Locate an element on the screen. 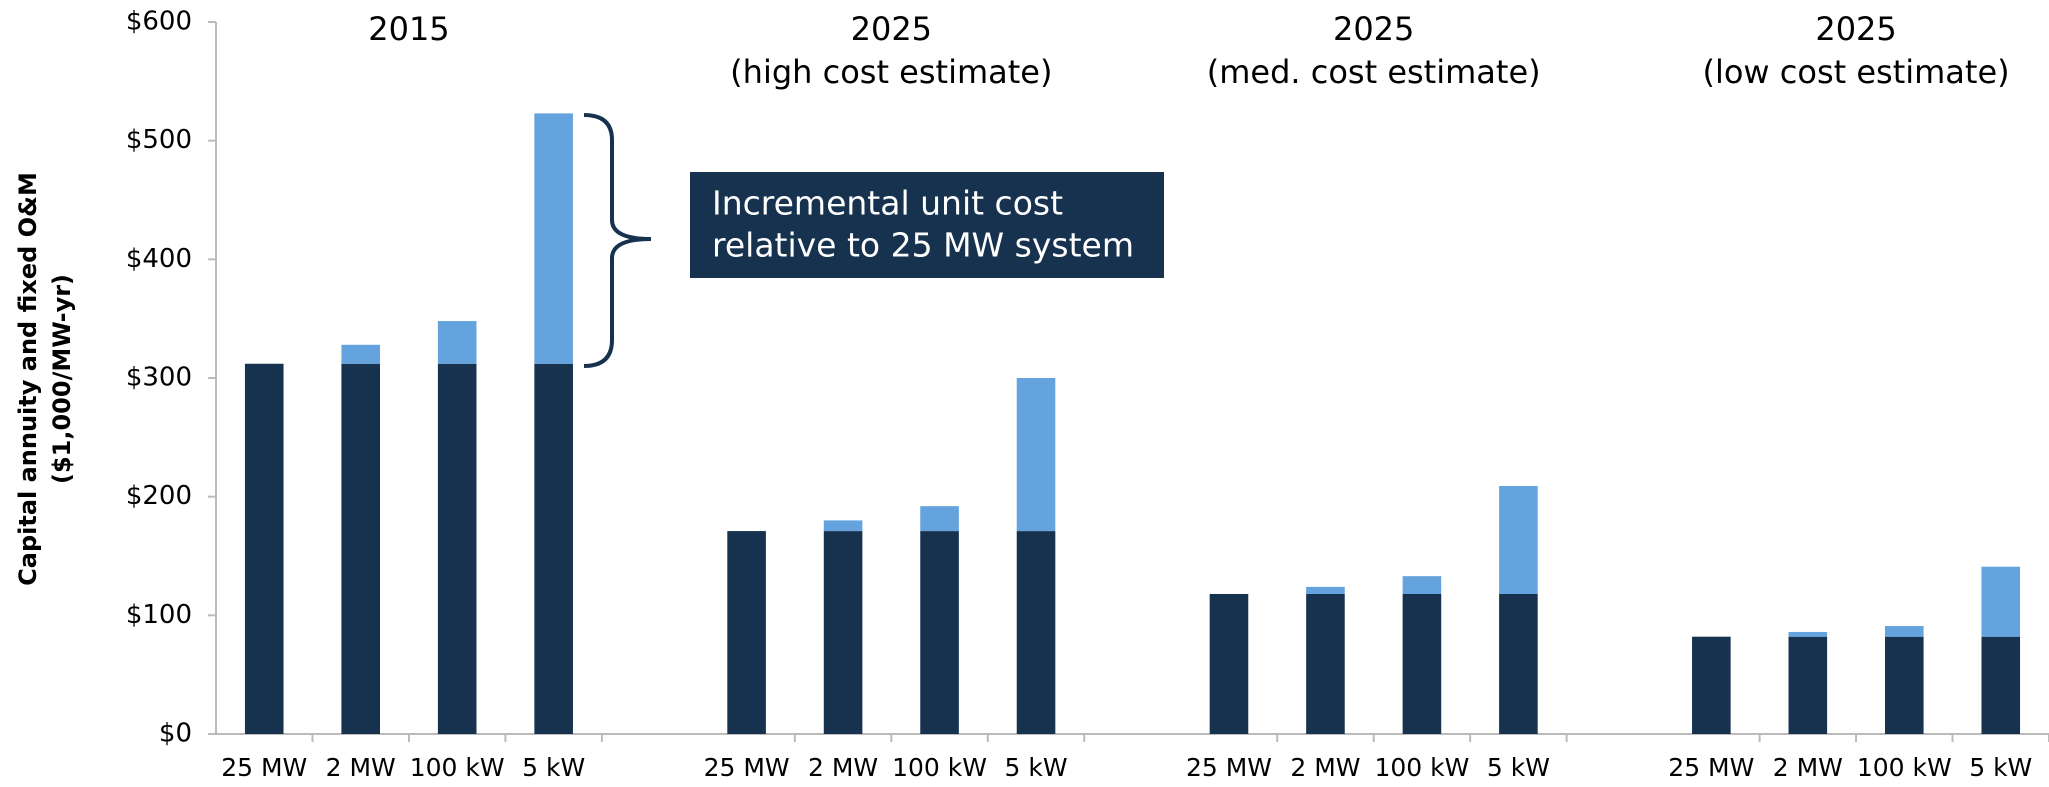 This screenshot has height=787, width=2049. y-tick-label: $0 is located at coordinates (175, 734).